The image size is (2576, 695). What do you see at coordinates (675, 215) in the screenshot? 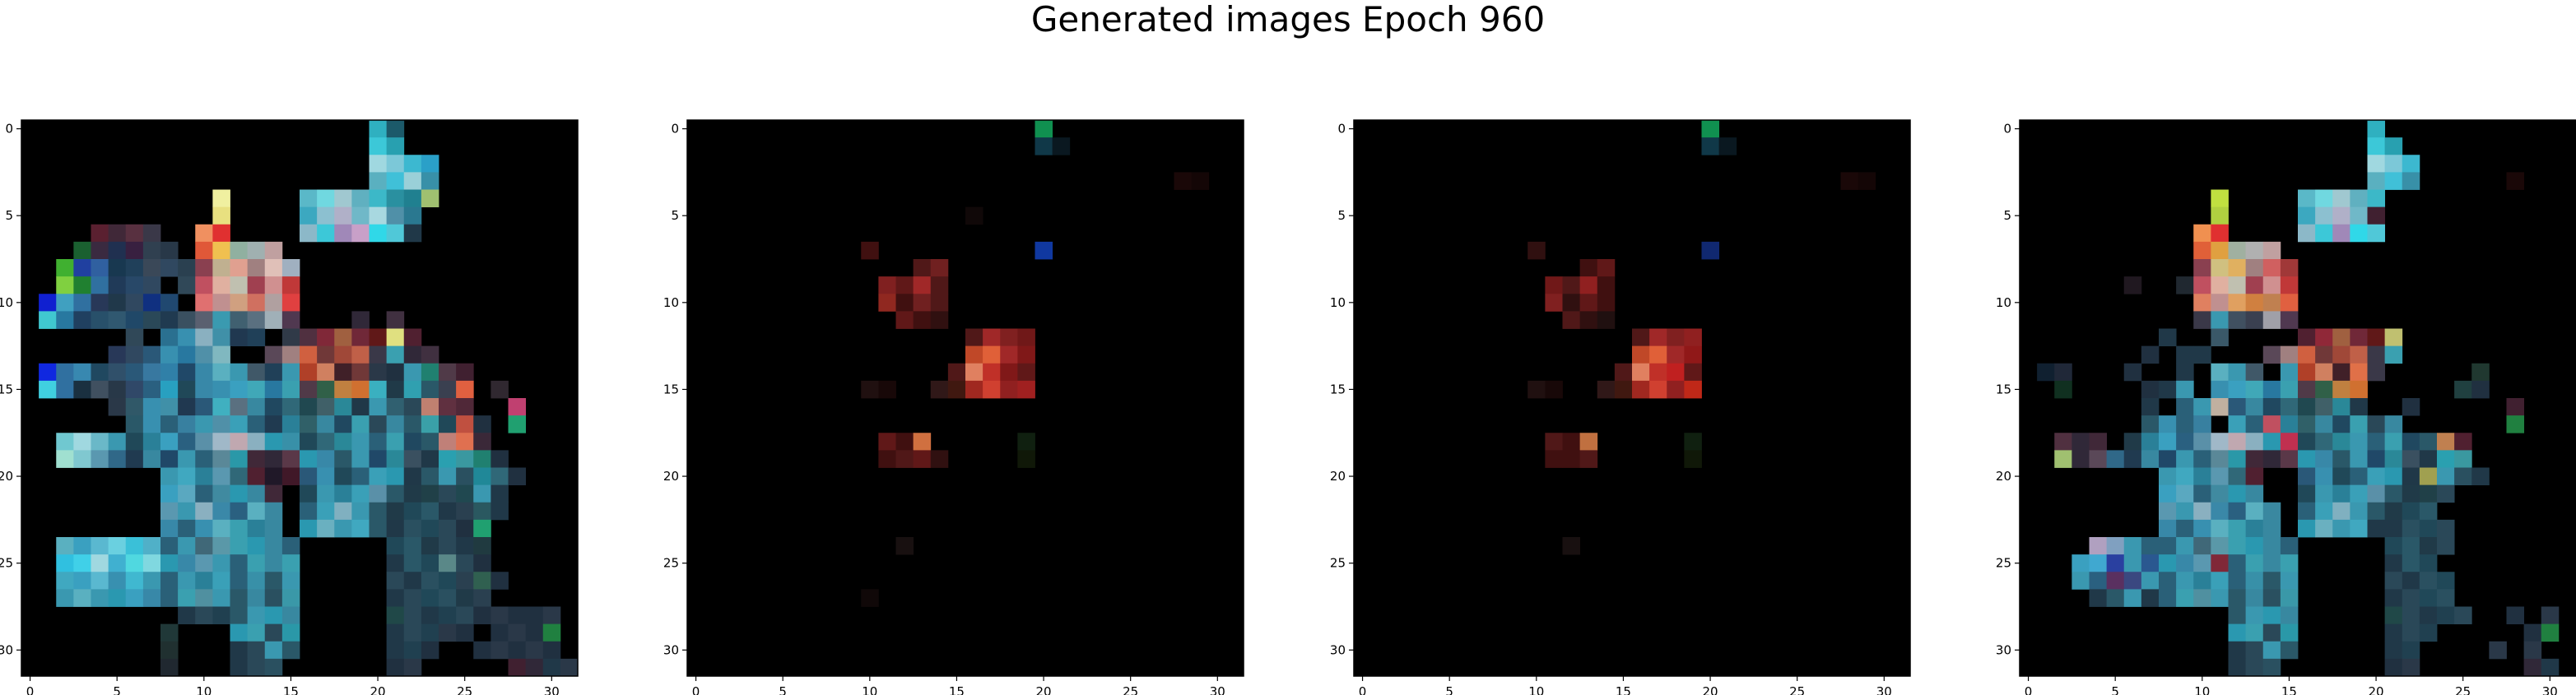
I see `y-tick-label: 5` at bounding box center [675, 215].